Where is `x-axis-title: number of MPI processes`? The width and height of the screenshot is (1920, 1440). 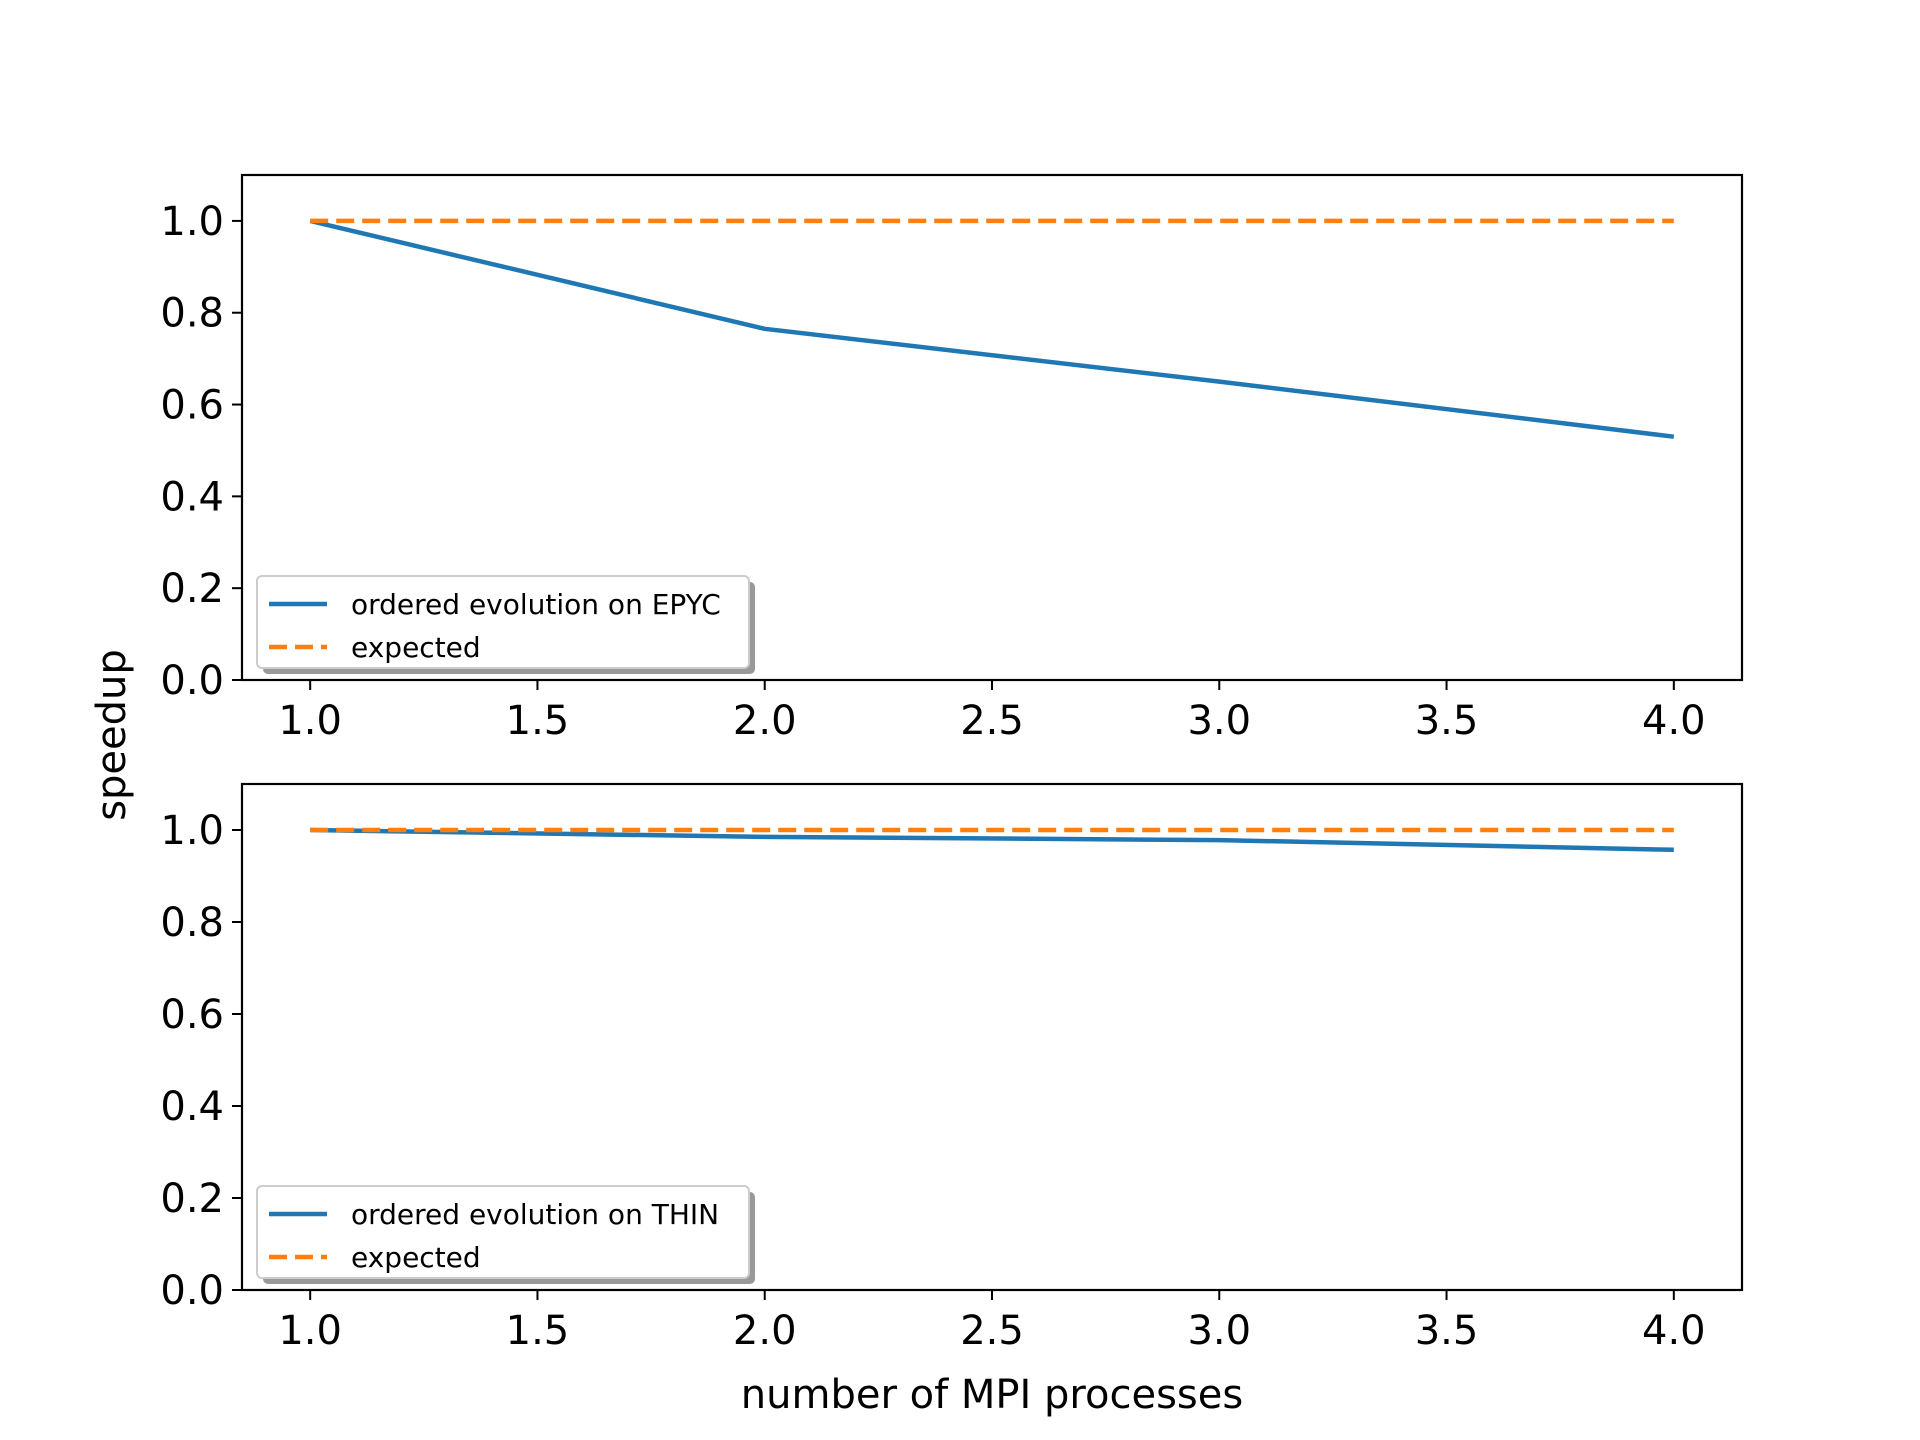 x-axis-title: number of MPI processes is located at coordinates (992, 1395).